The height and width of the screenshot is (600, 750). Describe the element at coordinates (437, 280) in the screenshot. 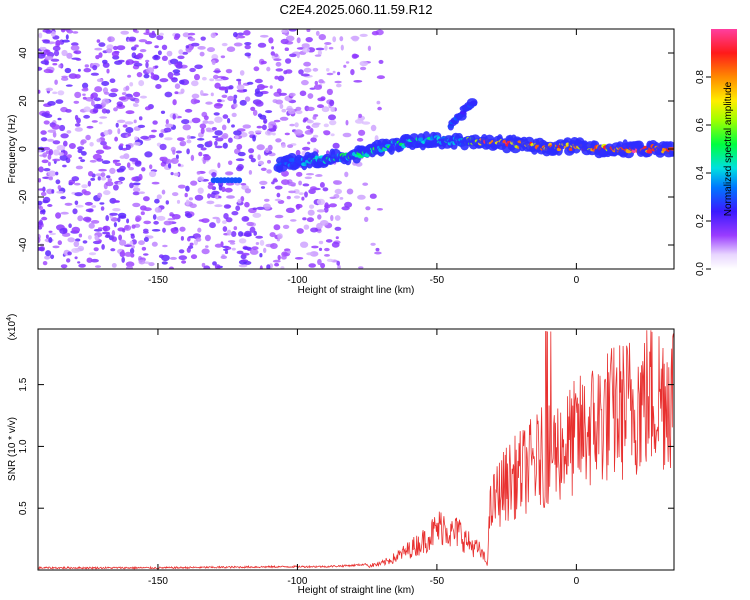

I see `x-tick-label: -50` at that location.